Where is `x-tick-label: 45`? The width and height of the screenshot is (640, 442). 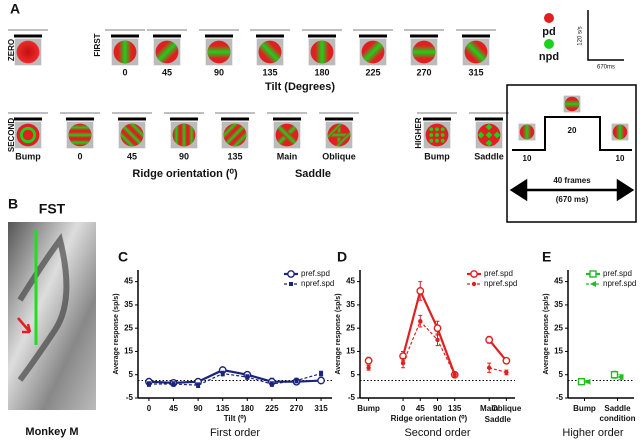
x-tick-label: 45 is located at coordinates (173, 408).